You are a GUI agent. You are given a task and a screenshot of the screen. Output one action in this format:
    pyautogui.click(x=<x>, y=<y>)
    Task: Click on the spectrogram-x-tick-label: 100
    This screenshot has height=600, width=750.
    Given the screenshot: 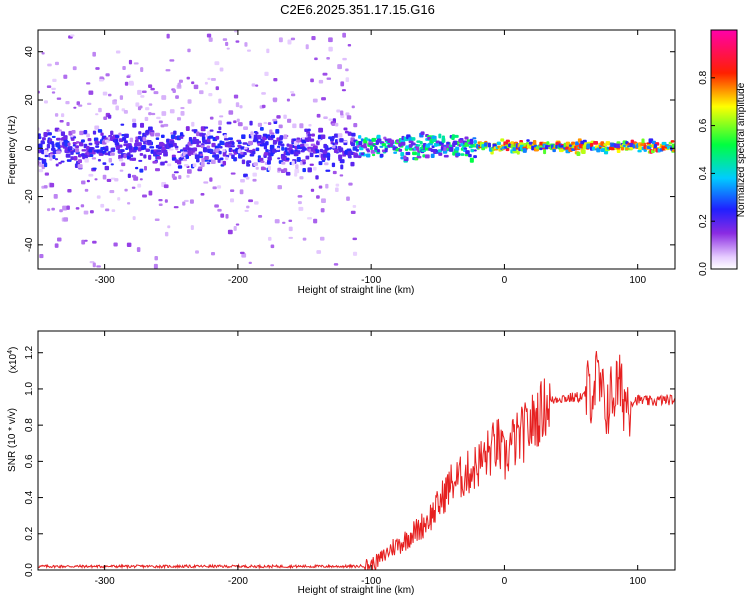 What is the action you would take?
    pyautogui.click(x=637, y=280)
    